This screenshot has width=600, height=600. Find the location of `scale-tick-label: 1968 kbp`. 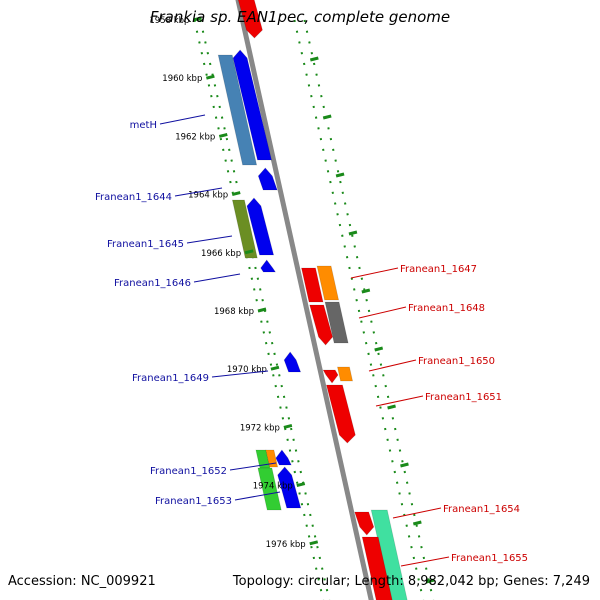

scale-tick-label: 1968 kbp is located at coordinates (234, 312).